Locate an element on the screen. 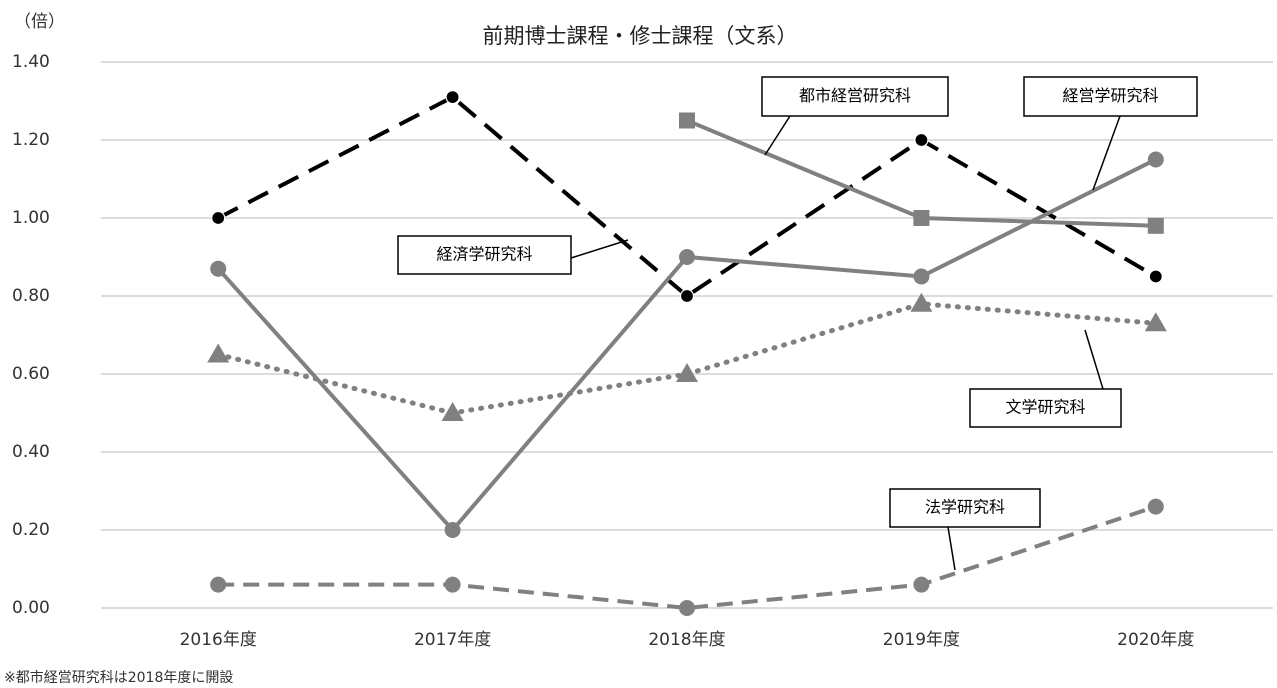 This screenshot has height=688, width=1277. legend-label: 法学研究科 is located at coordinates (965, 507).